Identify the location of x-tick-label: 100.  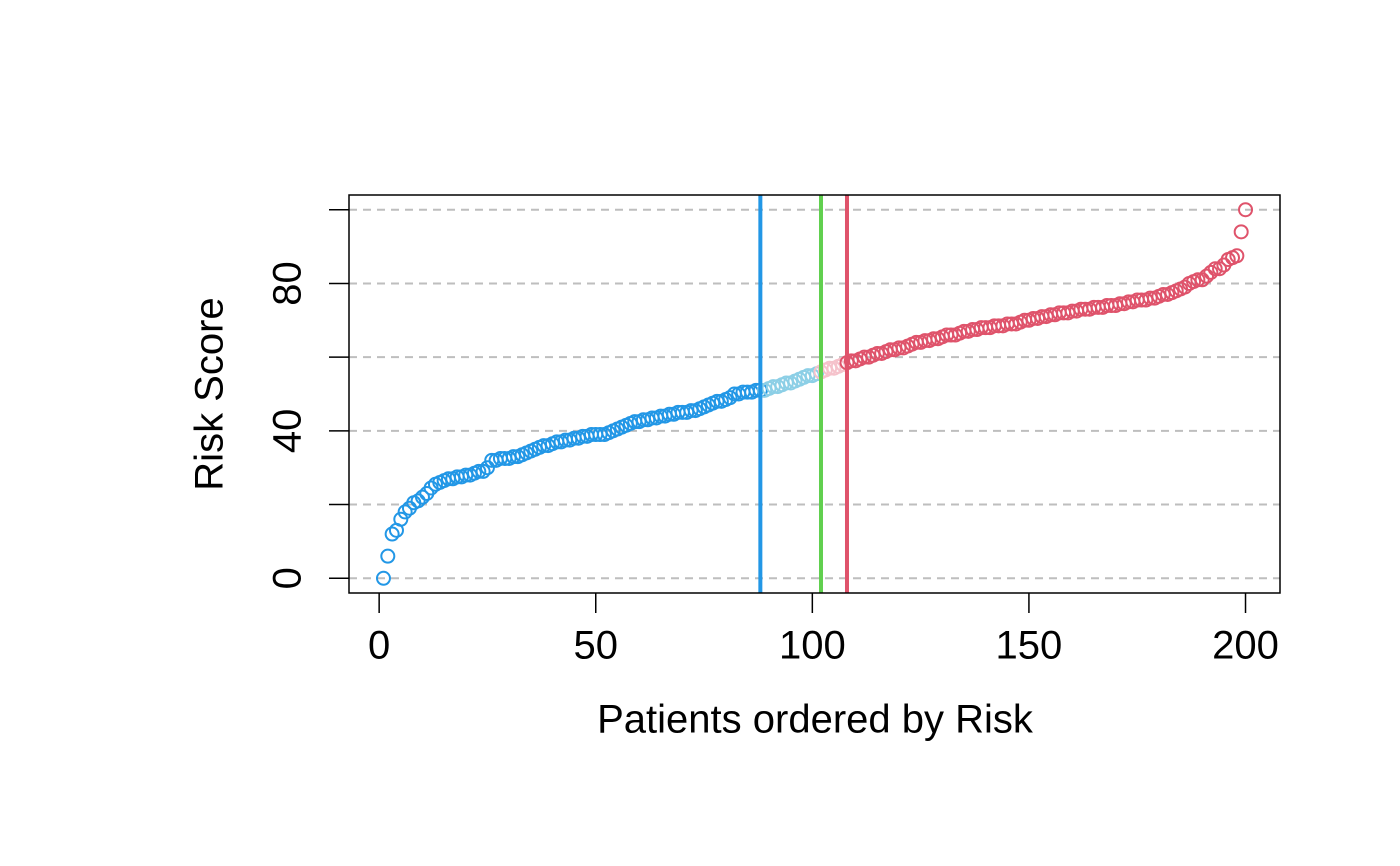
(812, 646).